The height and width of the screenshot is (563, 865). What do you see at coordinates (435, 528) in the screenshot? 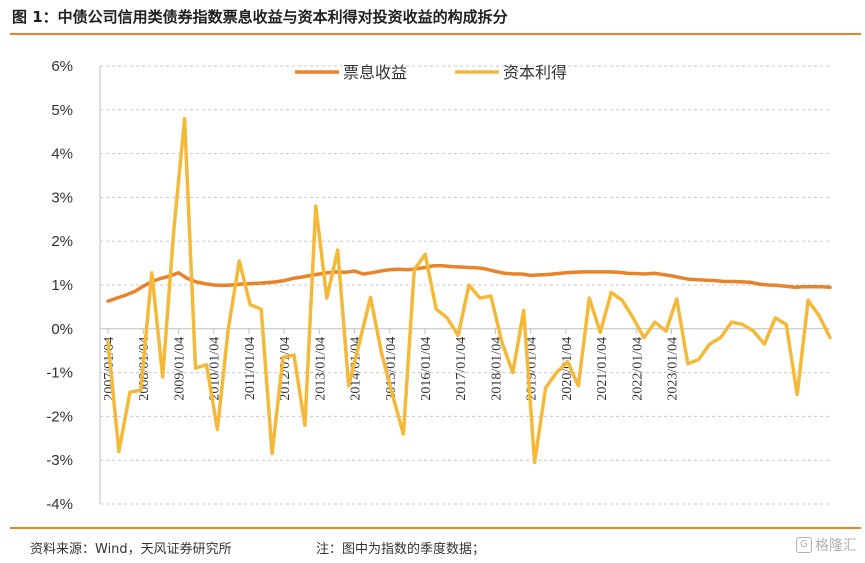
I see `footer-divider` at bounding box center [435, 528].